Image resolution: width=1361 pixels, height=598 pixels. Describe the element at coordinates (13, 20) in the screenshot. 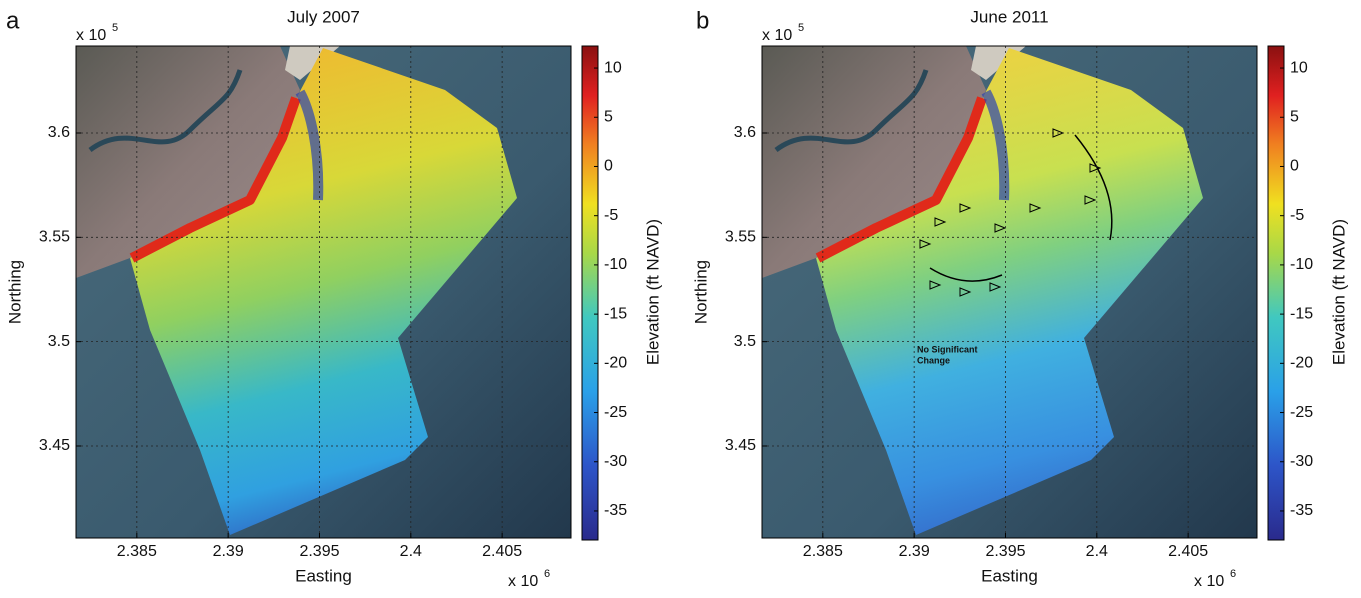

I see `panel-letter: a` at that location.